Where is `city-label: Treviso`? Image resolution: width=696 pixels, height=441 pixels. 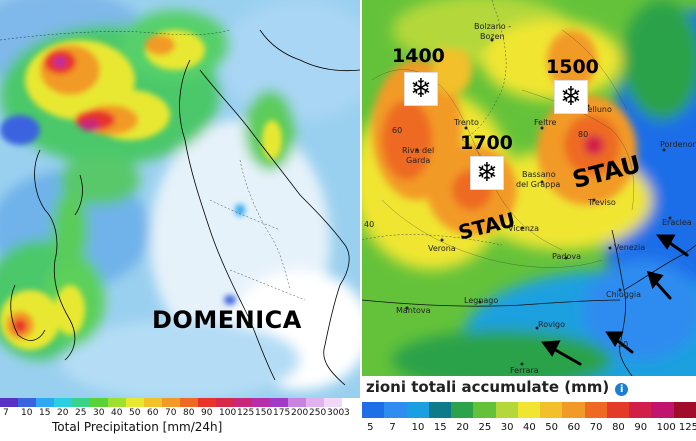 city-label: Treviso is located at coordinates (602, 202).